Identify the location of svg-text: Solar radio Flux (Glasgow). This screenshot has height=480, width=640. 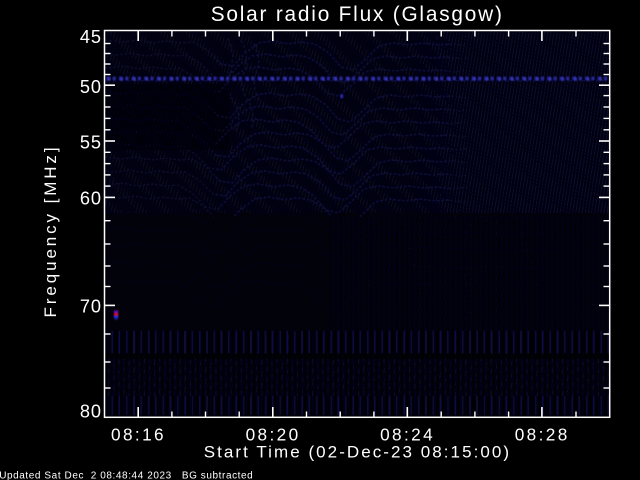
(357, 14).